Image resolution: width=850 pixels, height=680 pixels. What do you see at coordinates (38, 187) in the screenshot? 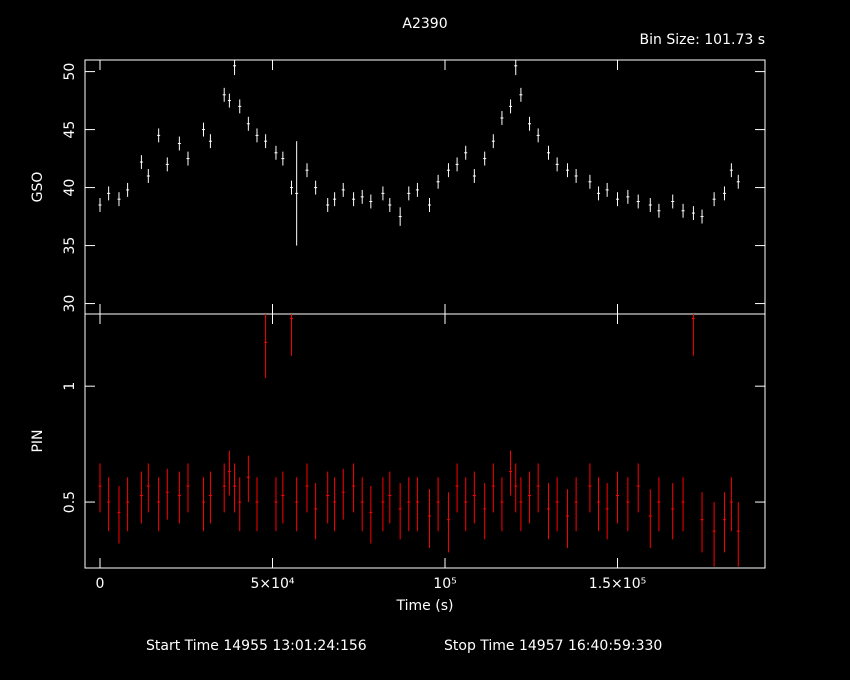
I see `y-axis-label: GSO` at bounding box center [38, 187].